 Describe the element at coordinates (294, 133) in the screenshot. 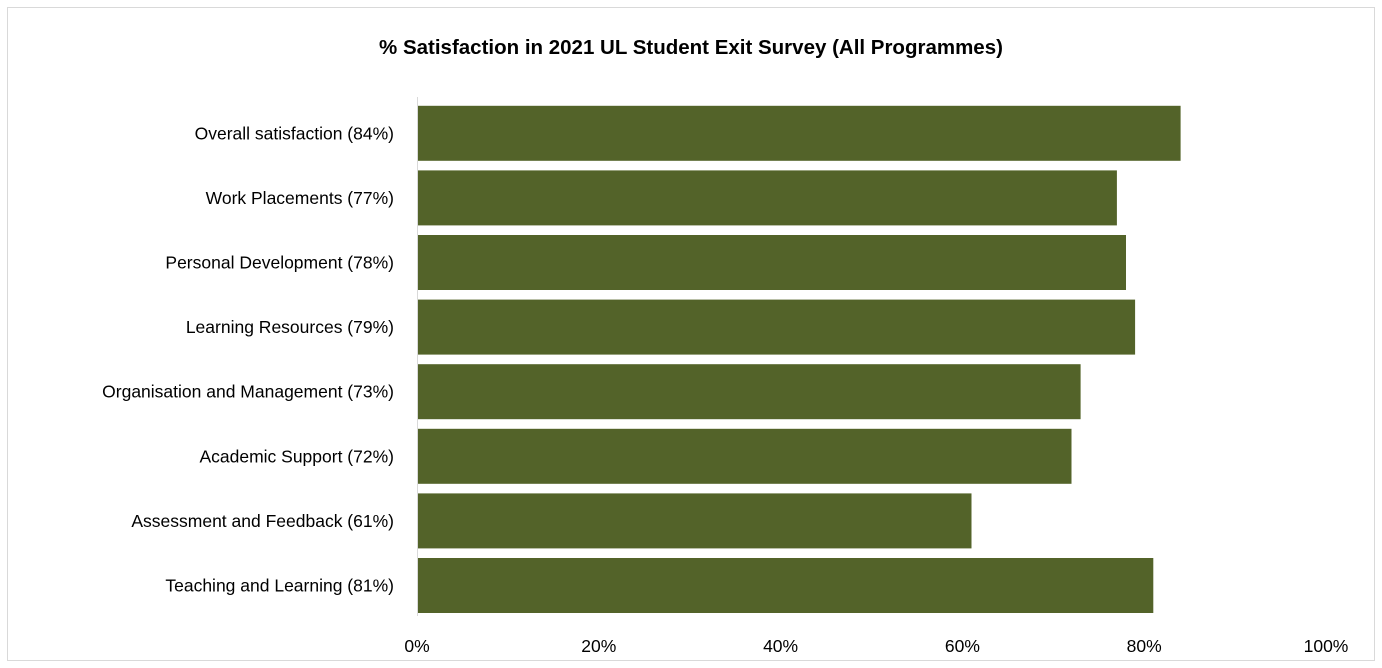

I see `category-label-0: Overall satisfaction (84%)` at that location.